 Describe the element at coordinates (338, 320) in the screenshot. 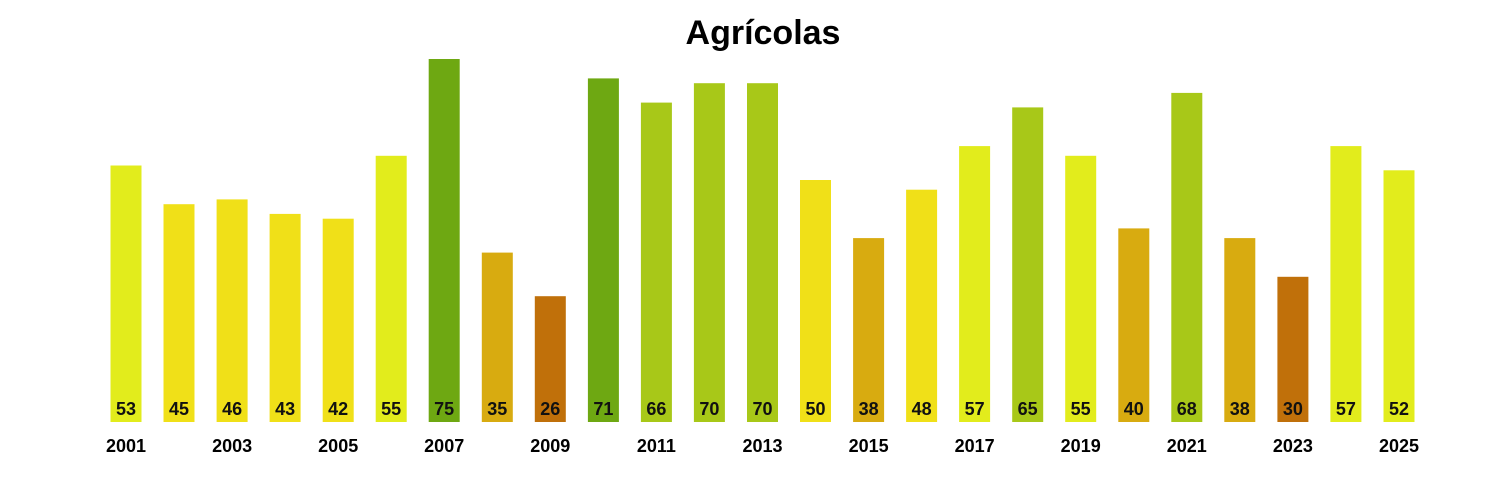

I see `bar-2005` at that location.